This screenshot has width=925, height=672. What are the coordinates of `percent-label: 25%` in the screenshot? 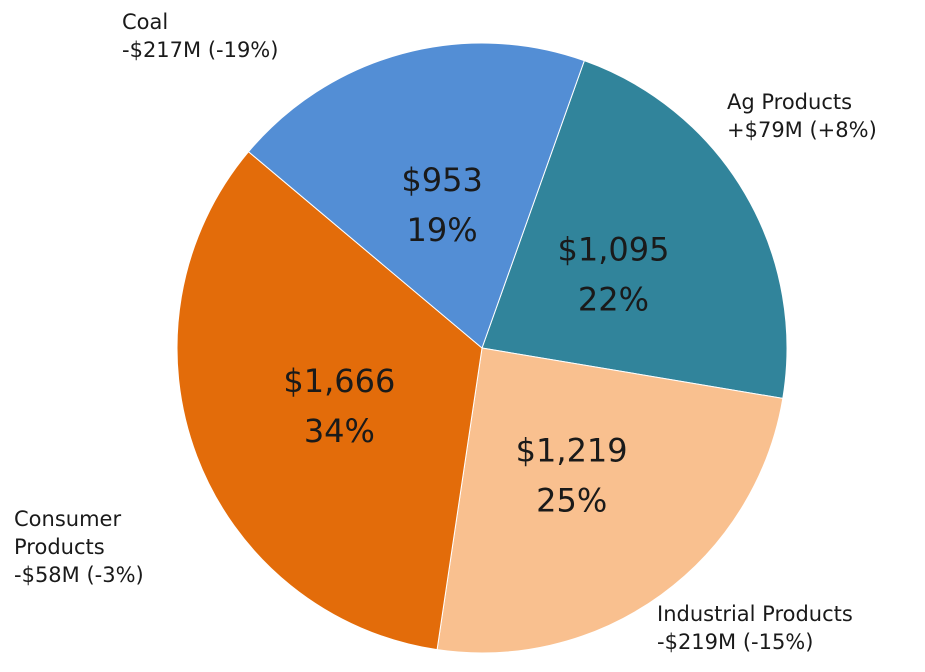 It's located at (571, 500).